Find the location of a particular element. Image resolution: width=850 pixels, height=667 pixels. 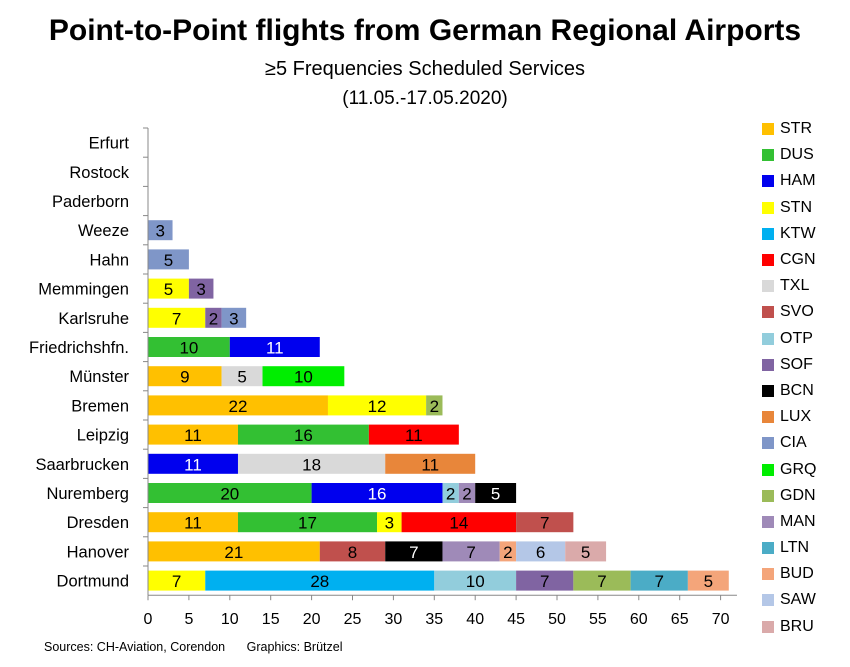

bar-segment-saw is located at coordinates (541, 551).